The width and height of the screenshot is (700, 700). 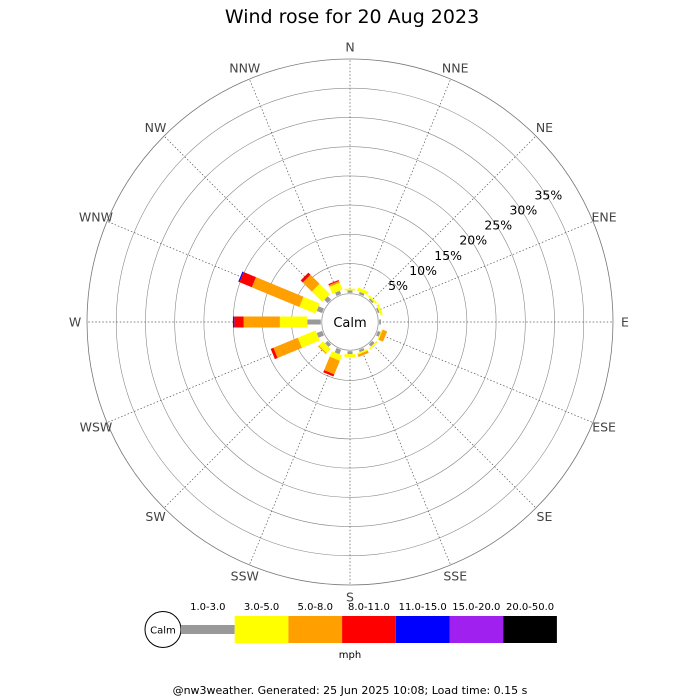 What do you see at coordinates (352, 17) in the screenshot?
I see `chart-title: Wind rose for 20 Aug 2023` at bounding box center [352, 17].